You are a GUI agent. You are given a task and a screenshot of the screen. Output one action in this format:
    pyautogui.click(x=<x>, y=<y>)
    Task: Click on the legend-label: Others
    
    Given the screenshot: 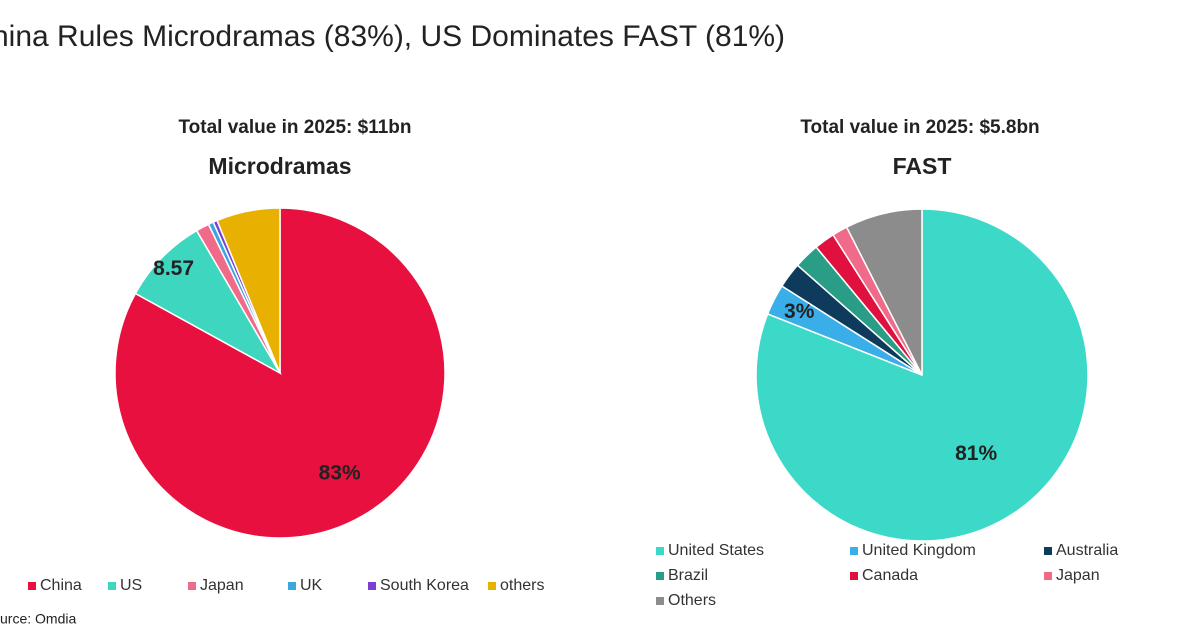 What is the action you would take?
    pyautogui.click(x=692, y=600)
    